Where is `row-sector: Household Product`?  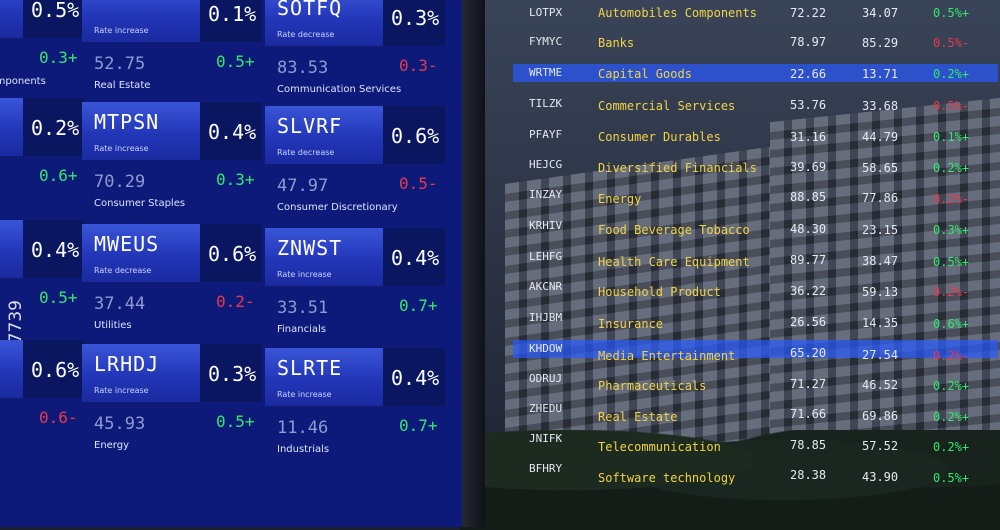
row-sector: Household Product is located at coordinates (659, 292).